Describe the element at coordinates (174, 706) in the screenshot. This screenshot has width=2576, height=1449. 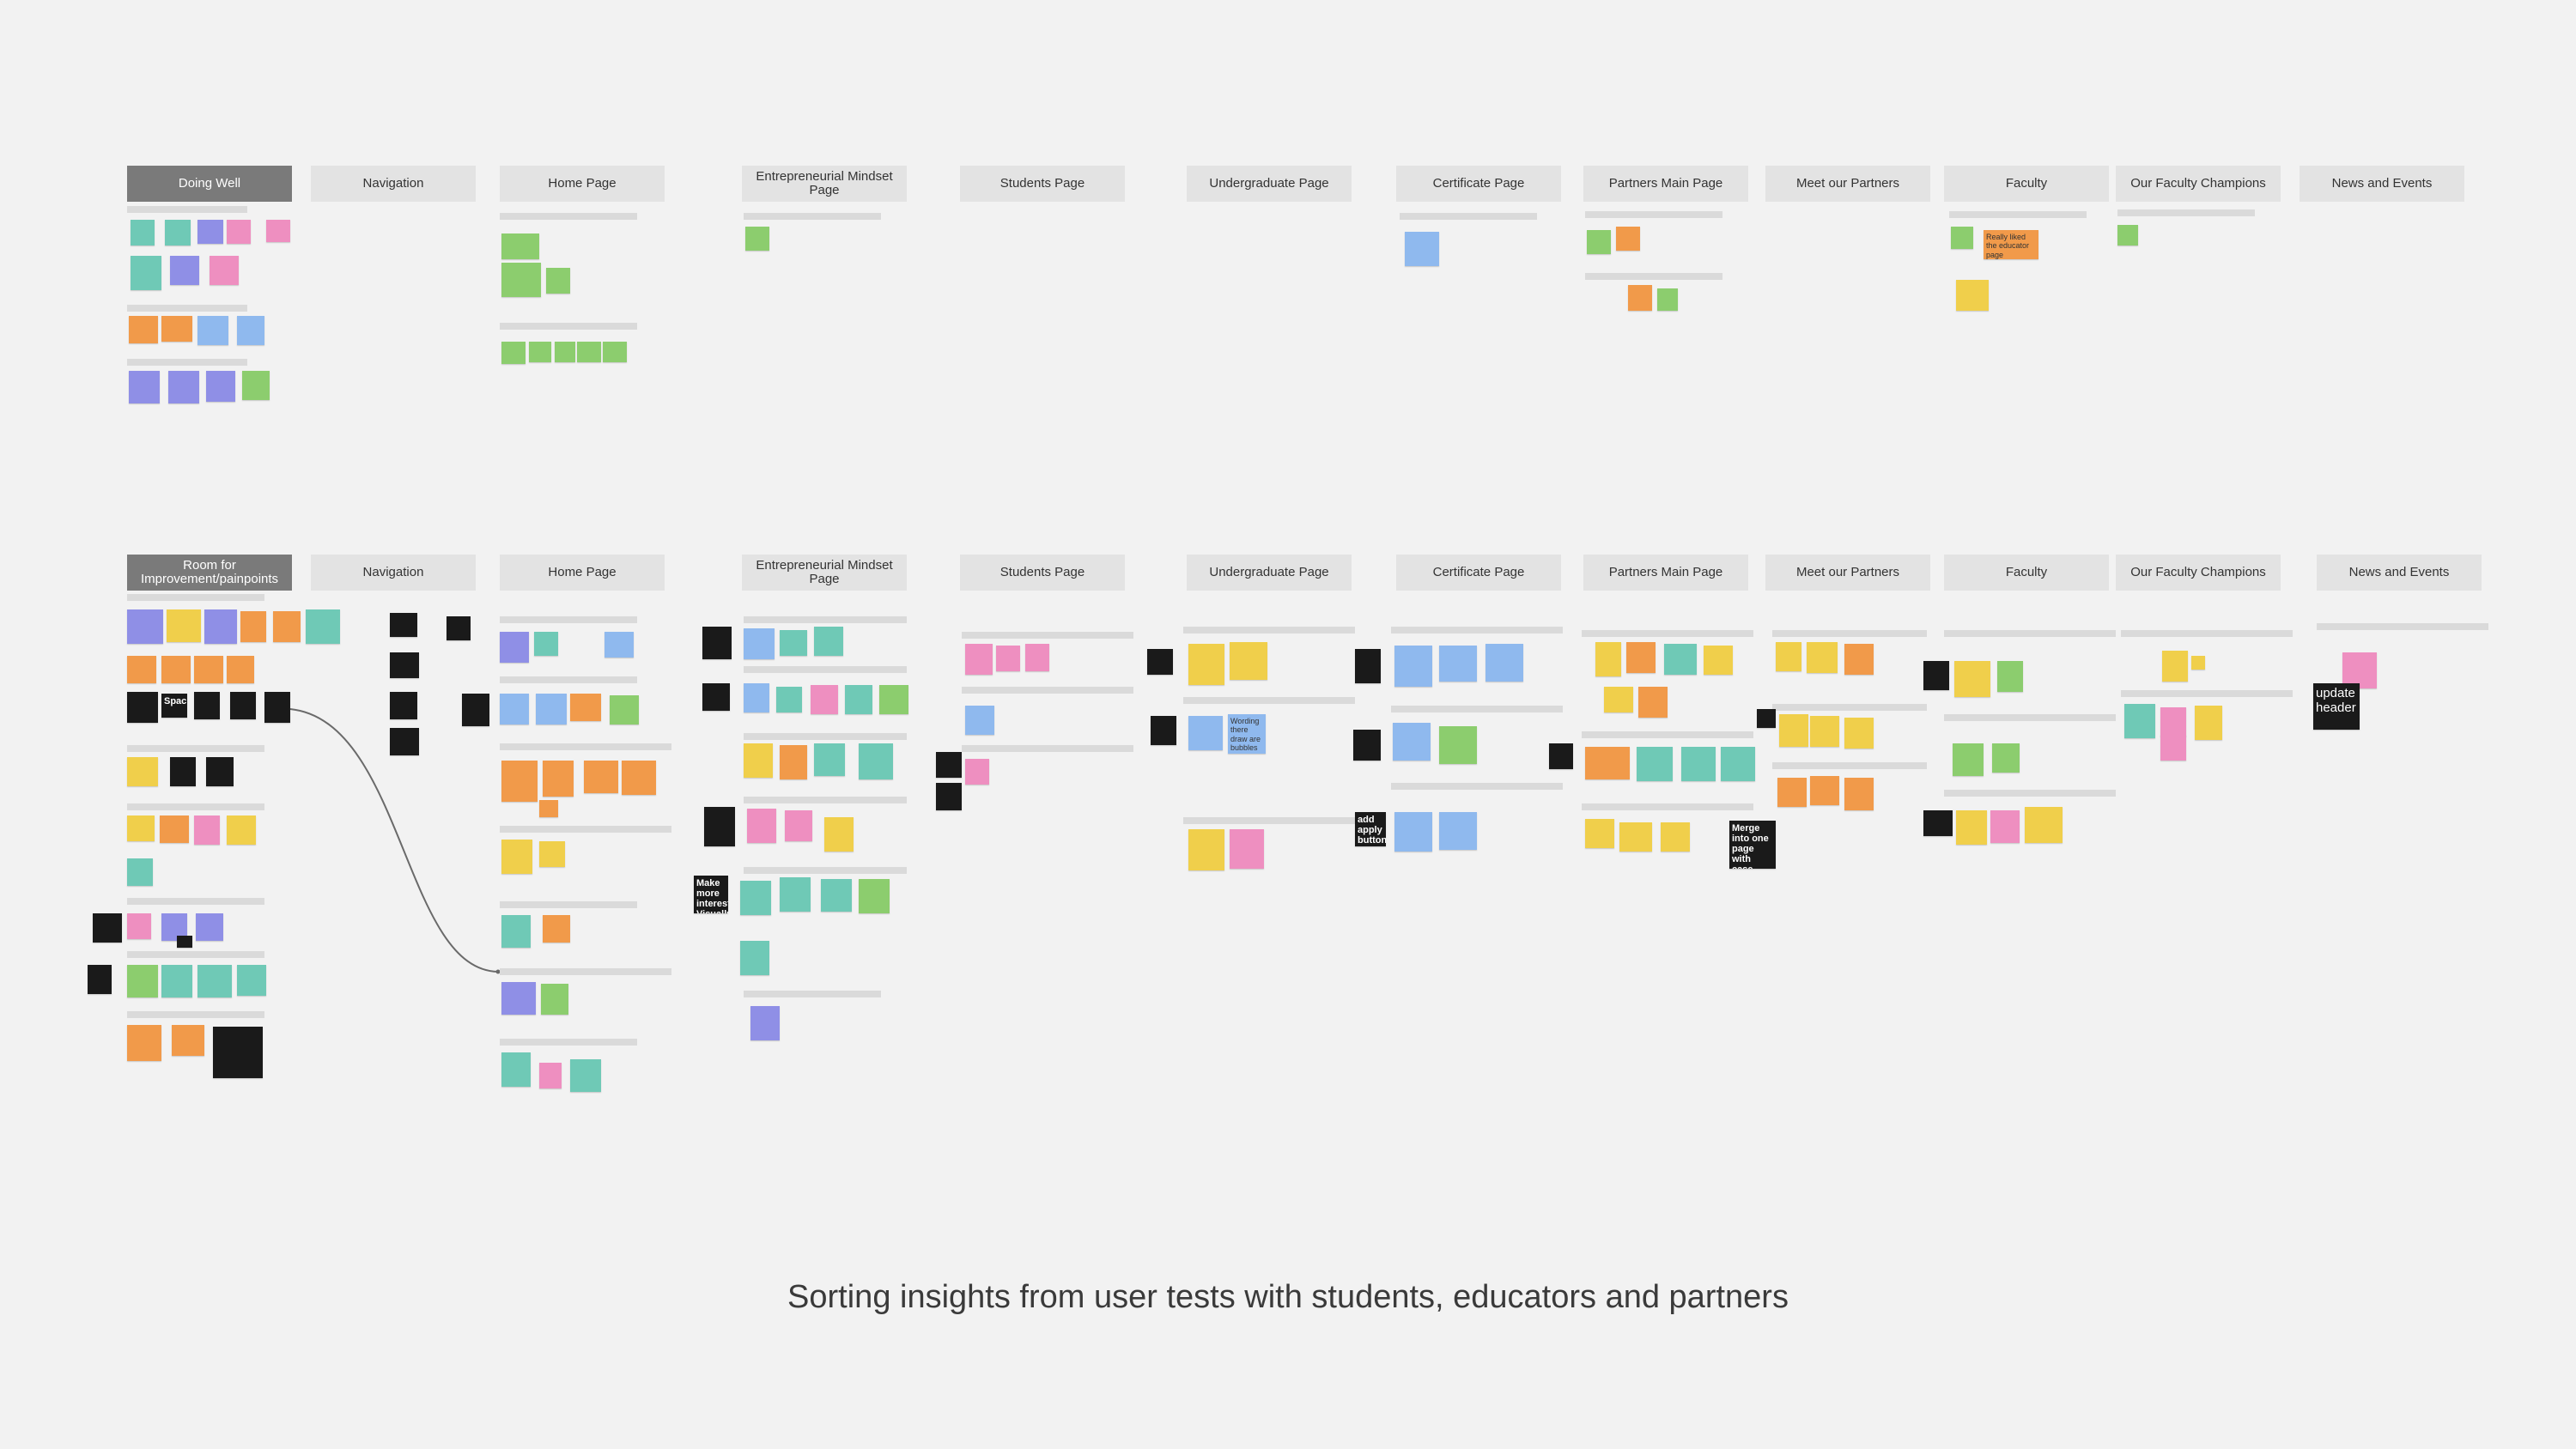
I see `sticky-note: Spacing` at that location.